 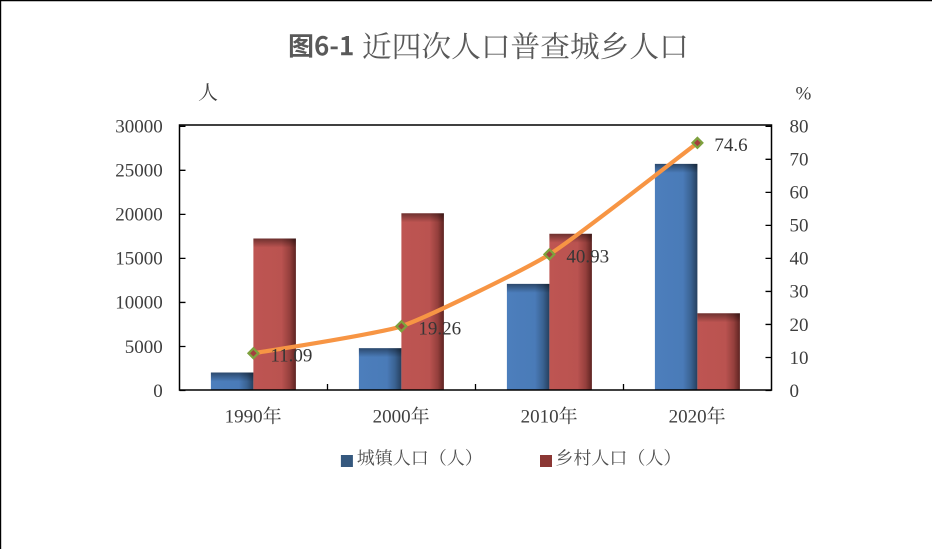 I want to click on svg-text: 2010, so click(x=540, y=417).